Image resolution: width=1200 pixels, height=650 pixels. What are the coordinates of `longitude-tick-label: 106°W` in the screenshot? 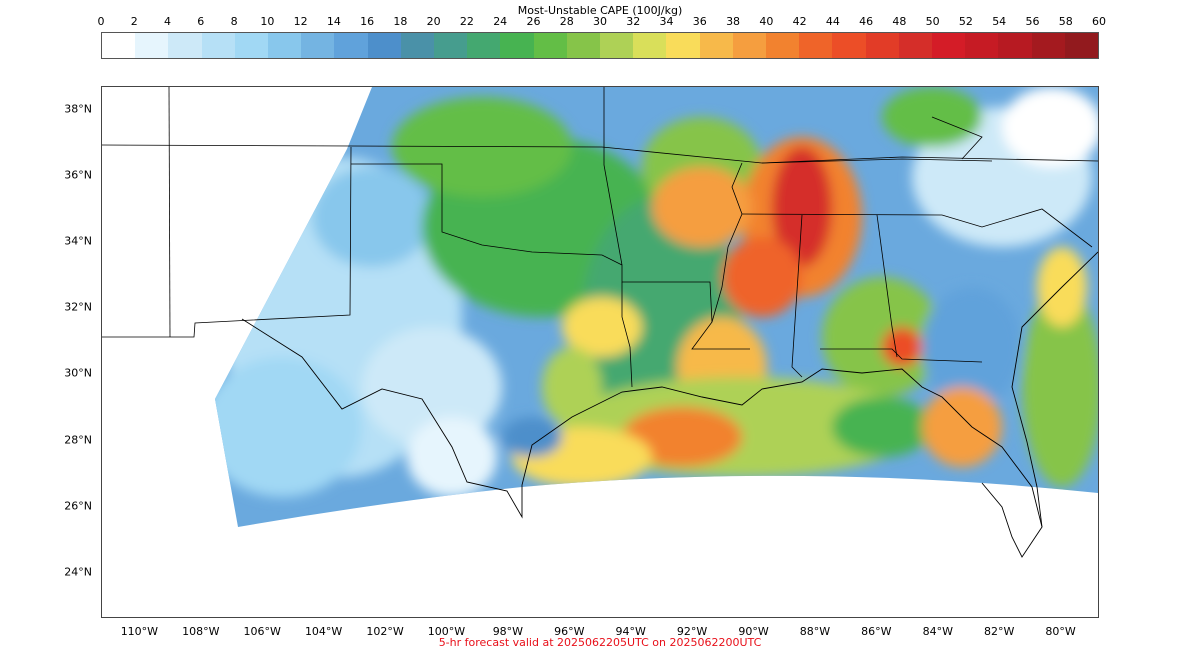 It's located at (262, 631).